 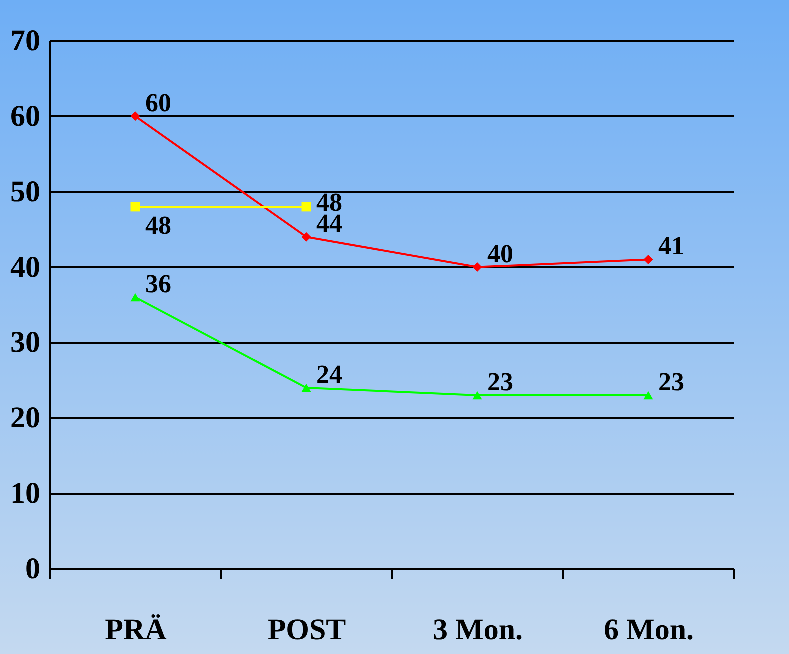 I want to click on y-tick-label: 30, so click(x=25, y=343).